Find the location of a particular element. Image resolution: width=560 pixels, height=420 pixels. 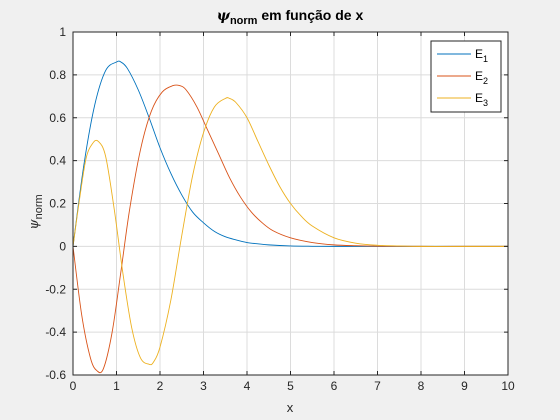

y-tick-label: 1 is located at coordinates (62, 32).